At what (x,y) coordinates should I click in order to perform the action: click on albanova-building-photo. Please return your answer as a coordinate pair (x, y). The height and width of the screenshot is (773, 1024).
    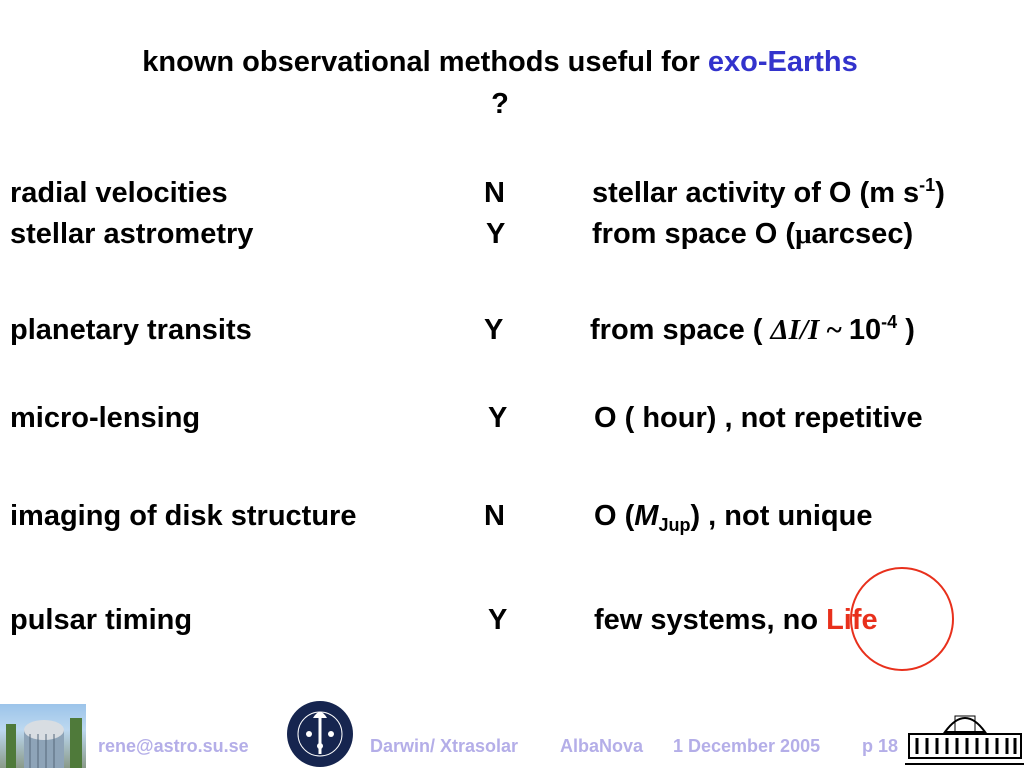
    Looking at the image, I should click on (43, 736).